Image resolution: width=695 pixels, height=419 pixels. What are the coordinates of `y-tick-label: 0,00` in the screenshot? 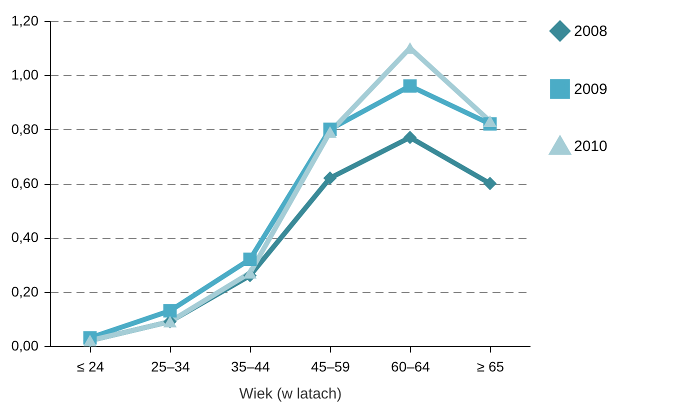 It's located at (25, 346).